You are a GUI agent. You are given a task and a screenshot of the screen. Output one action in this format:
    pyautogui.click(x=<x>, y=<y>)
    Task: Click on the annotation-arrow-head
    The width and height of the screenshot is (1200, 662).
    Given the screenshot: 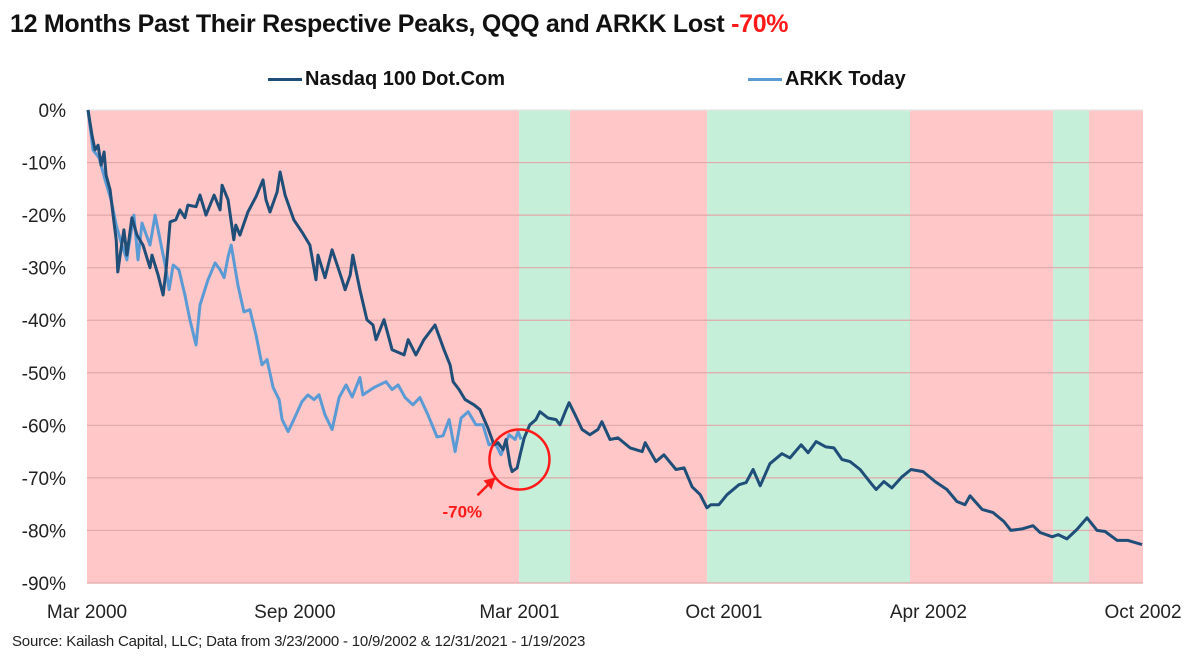 What is the action you would take?
    pyautogui.click(x=489, y=483)
    